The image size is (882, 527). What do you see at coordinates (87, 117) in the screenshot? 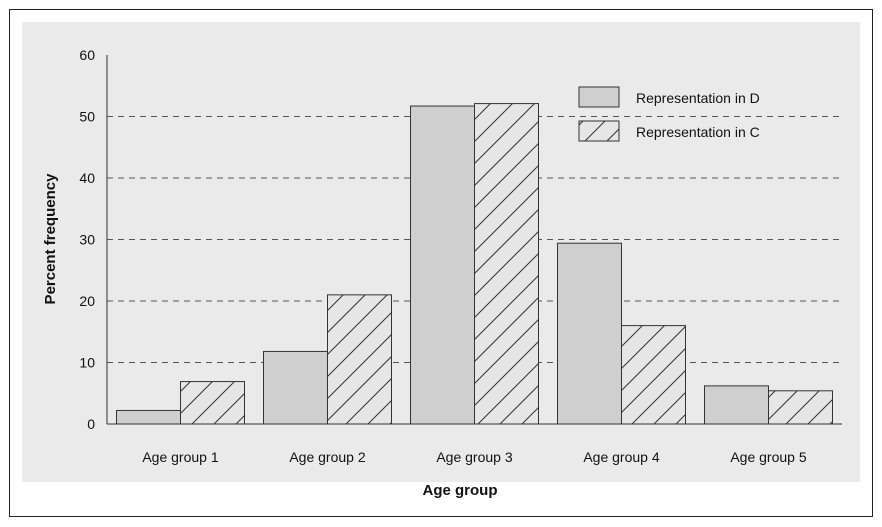
I see `y-tick-label: 50` at bounding box center [87, 117].